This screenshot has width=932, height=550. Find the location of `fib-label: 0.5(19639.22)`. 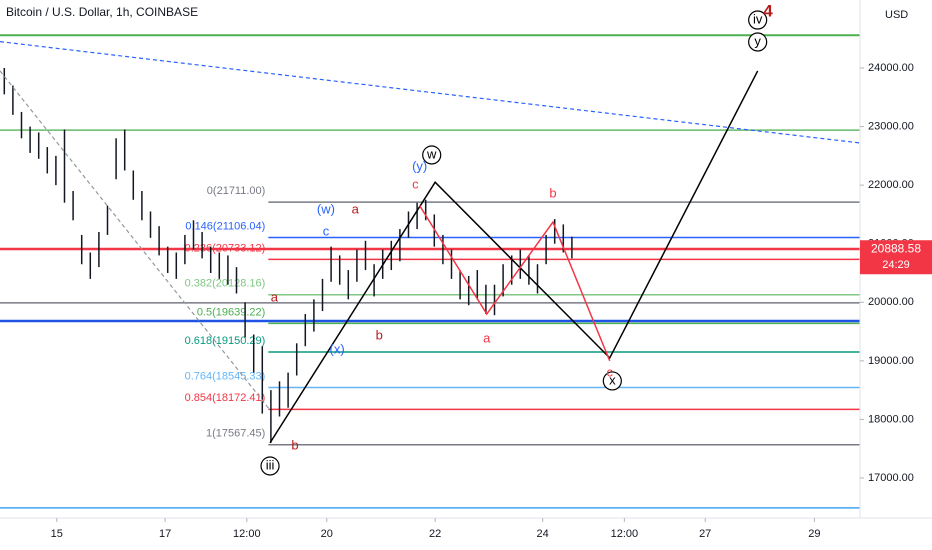

fib-label: 0.5(19639.22) is located at coordinates (231, 312).